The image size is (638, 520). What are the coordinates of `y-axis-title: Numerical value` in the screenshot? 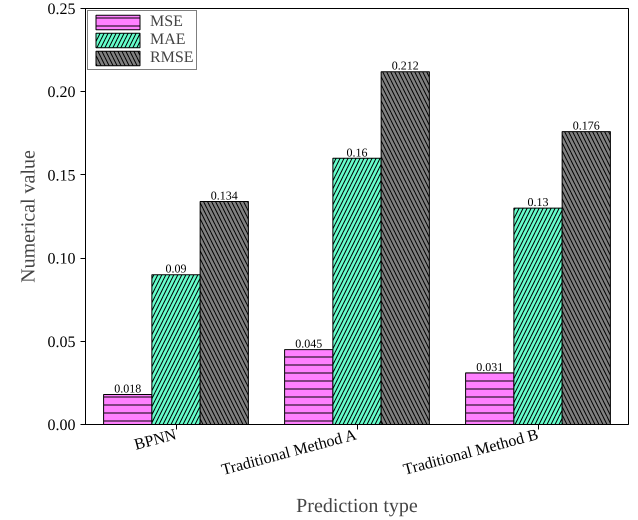 It's located at (29, 216).